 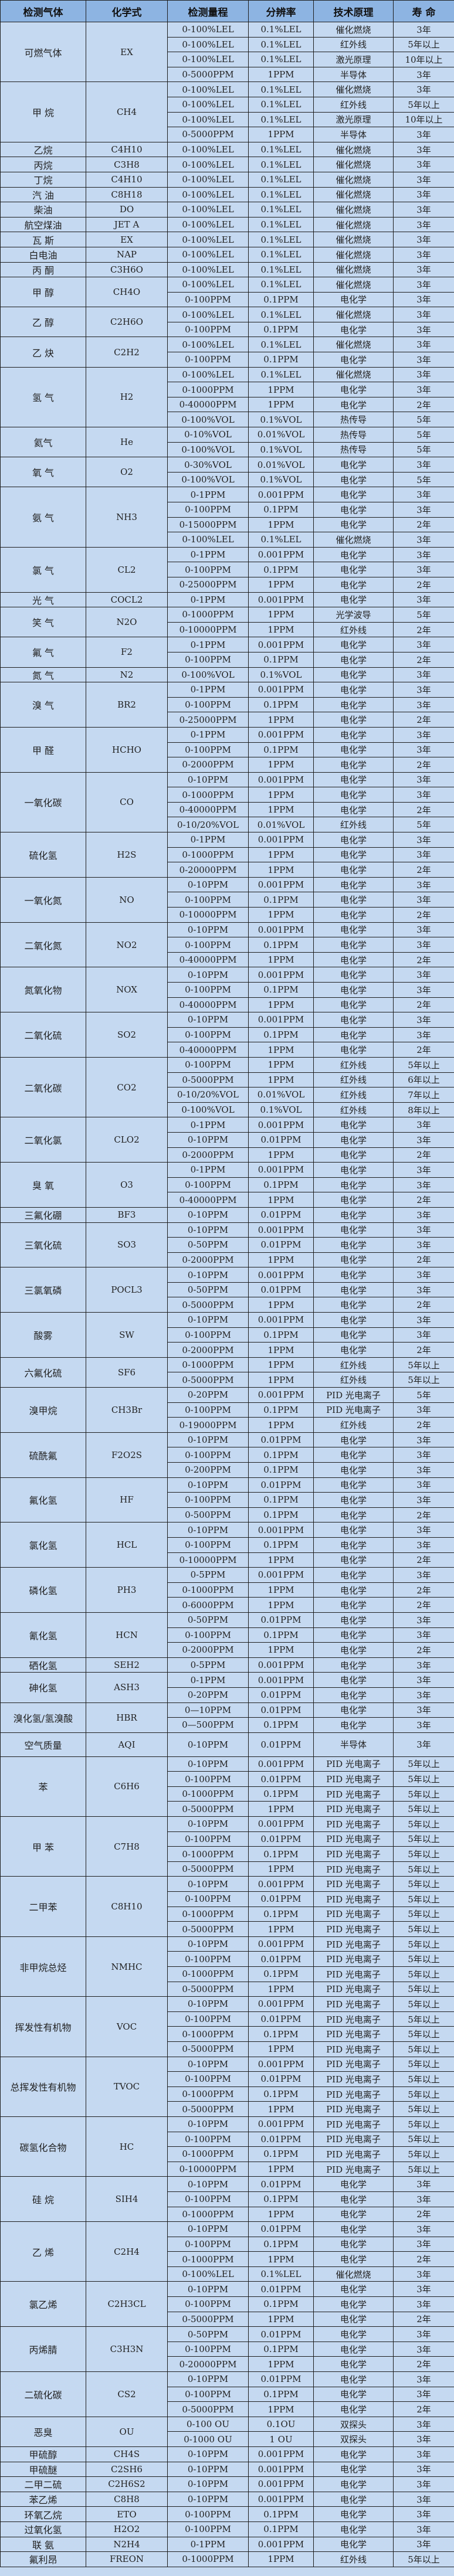 I want to click on formula-cell: C3H6O, so click(x=127, y=269).